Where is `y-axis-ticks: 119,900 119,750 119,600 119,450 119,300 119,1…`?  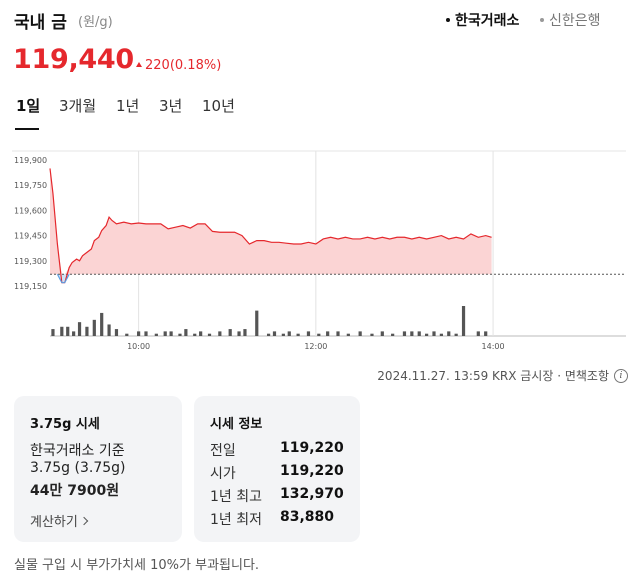 y-axis-ticks: 119,900 119,750 119,600 119,450 119,300 119,1… is located at coordinates (30, 223).